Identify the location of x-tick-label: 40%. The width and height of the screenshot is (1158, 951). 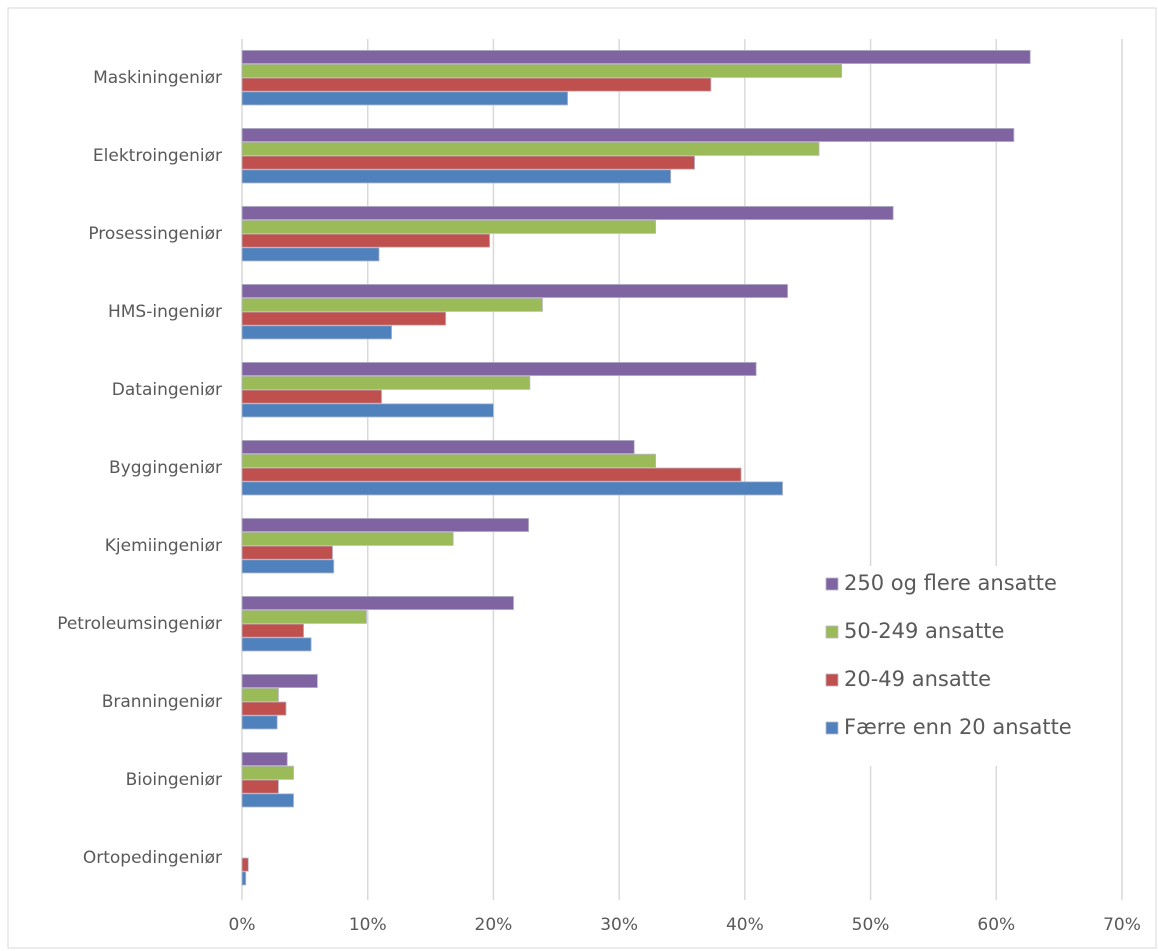
(745, 925).